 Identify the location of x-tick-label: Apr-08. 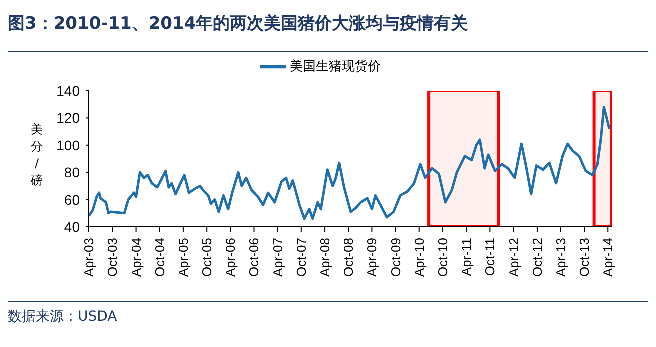
(325, 258).